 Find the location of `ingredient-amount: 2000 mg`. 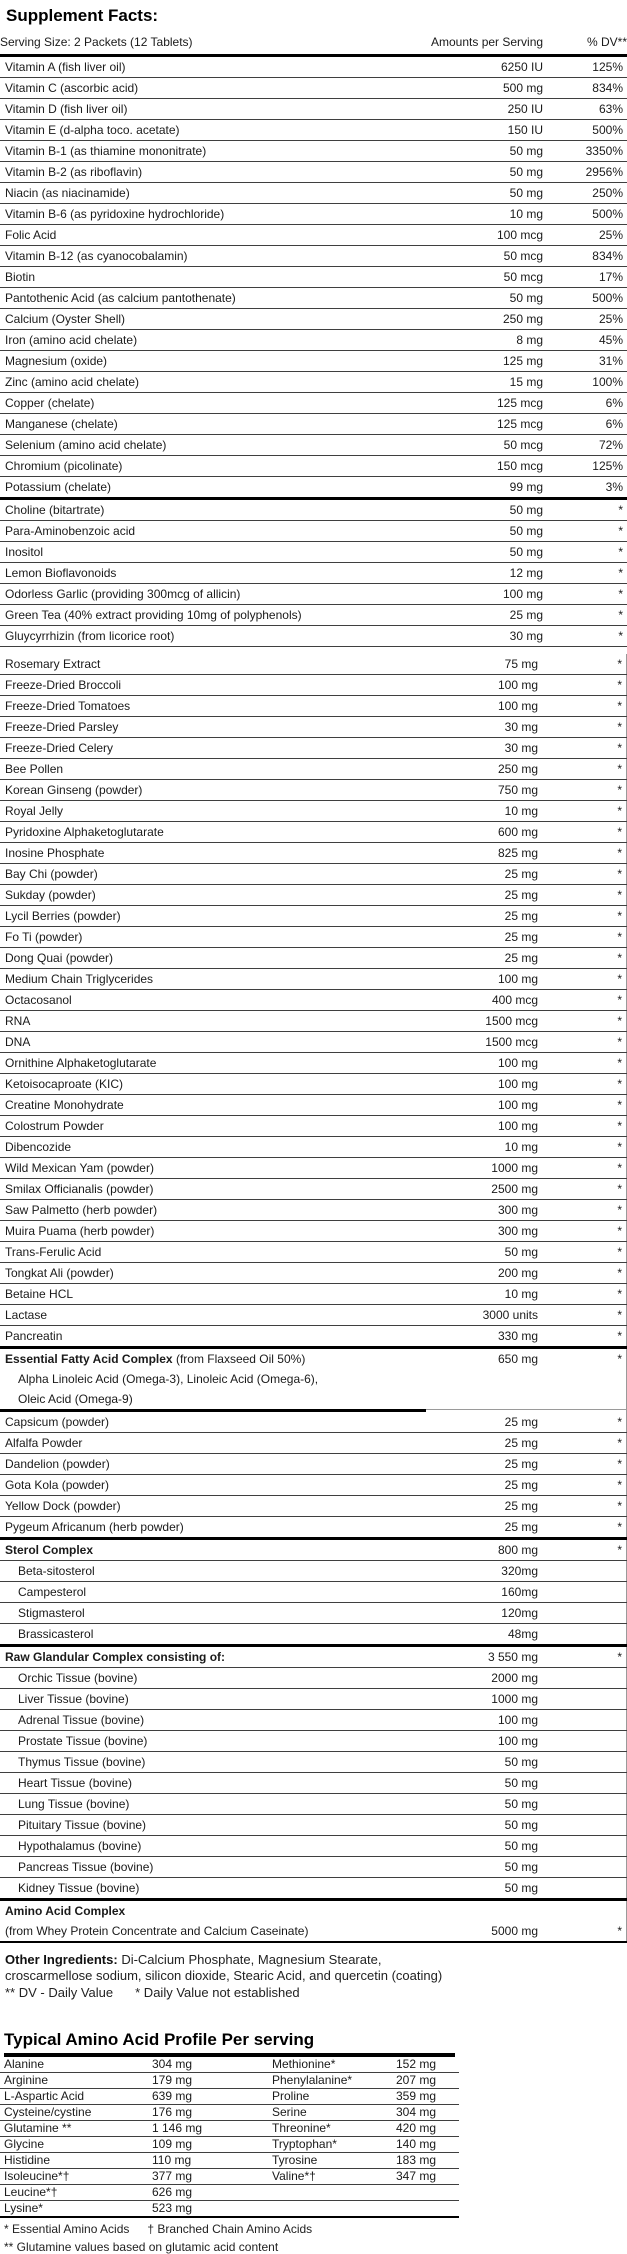

ingredient-amount: 2000 mg is located at coordinates (482, 1678).